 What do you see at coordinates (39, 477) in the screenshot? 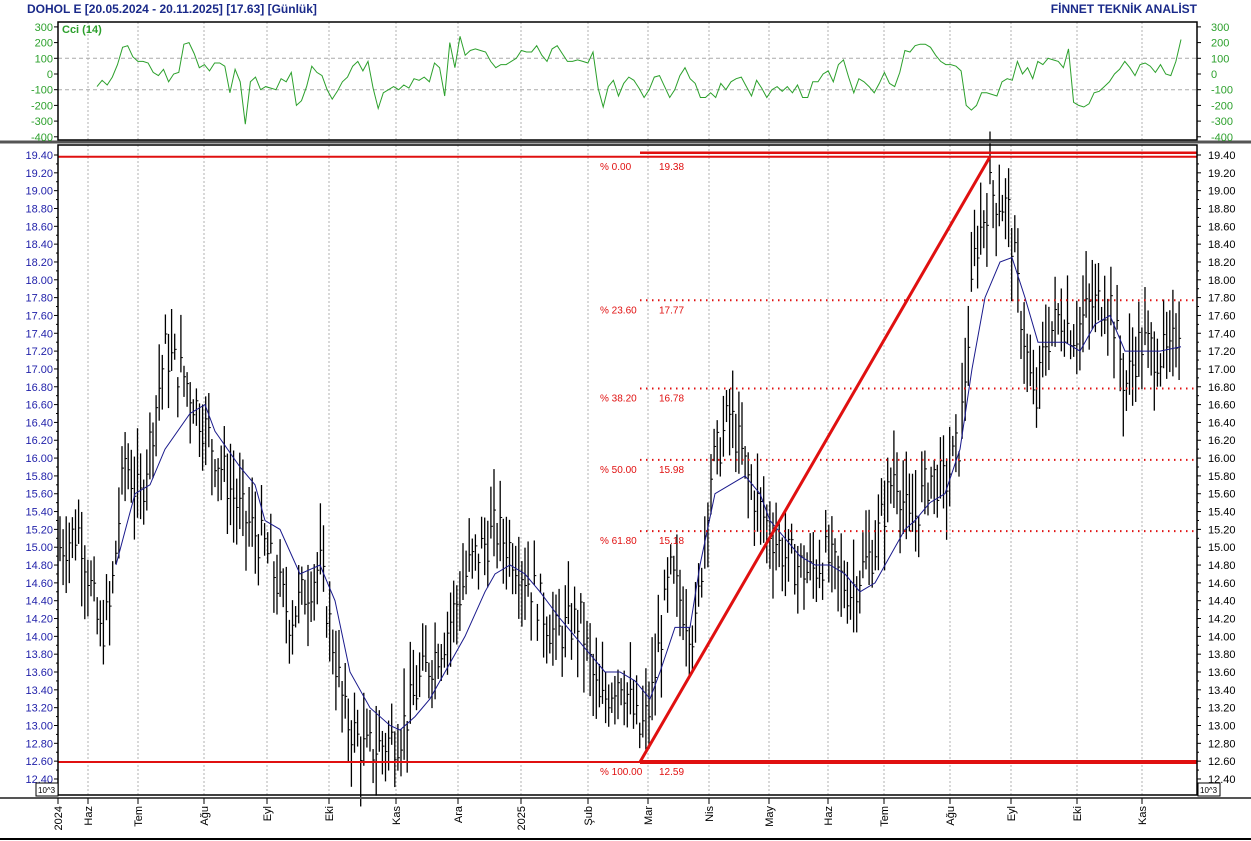
I see `price-tick-left: 15.80` at bounding box center [39, 477].